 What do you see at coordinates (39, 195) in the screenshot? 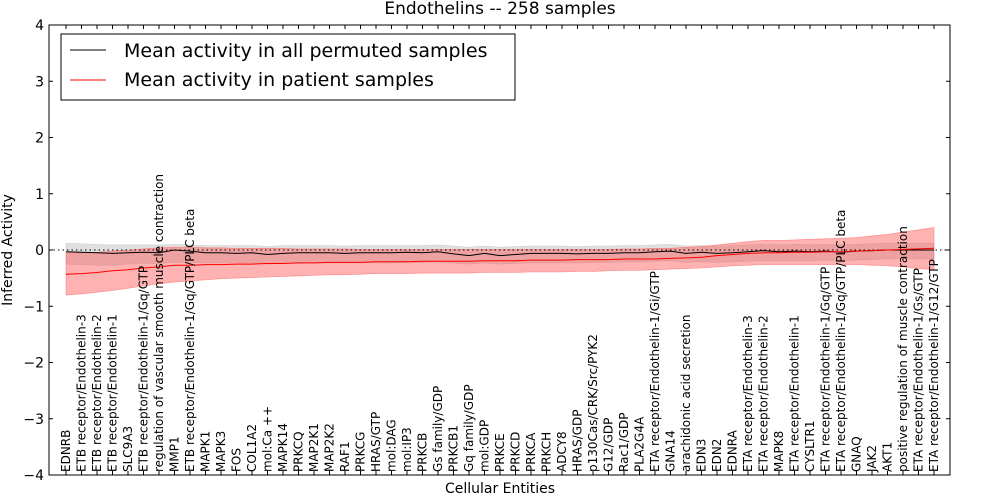
I see `y-tick-label: 1` at bounding box center [39, 195].